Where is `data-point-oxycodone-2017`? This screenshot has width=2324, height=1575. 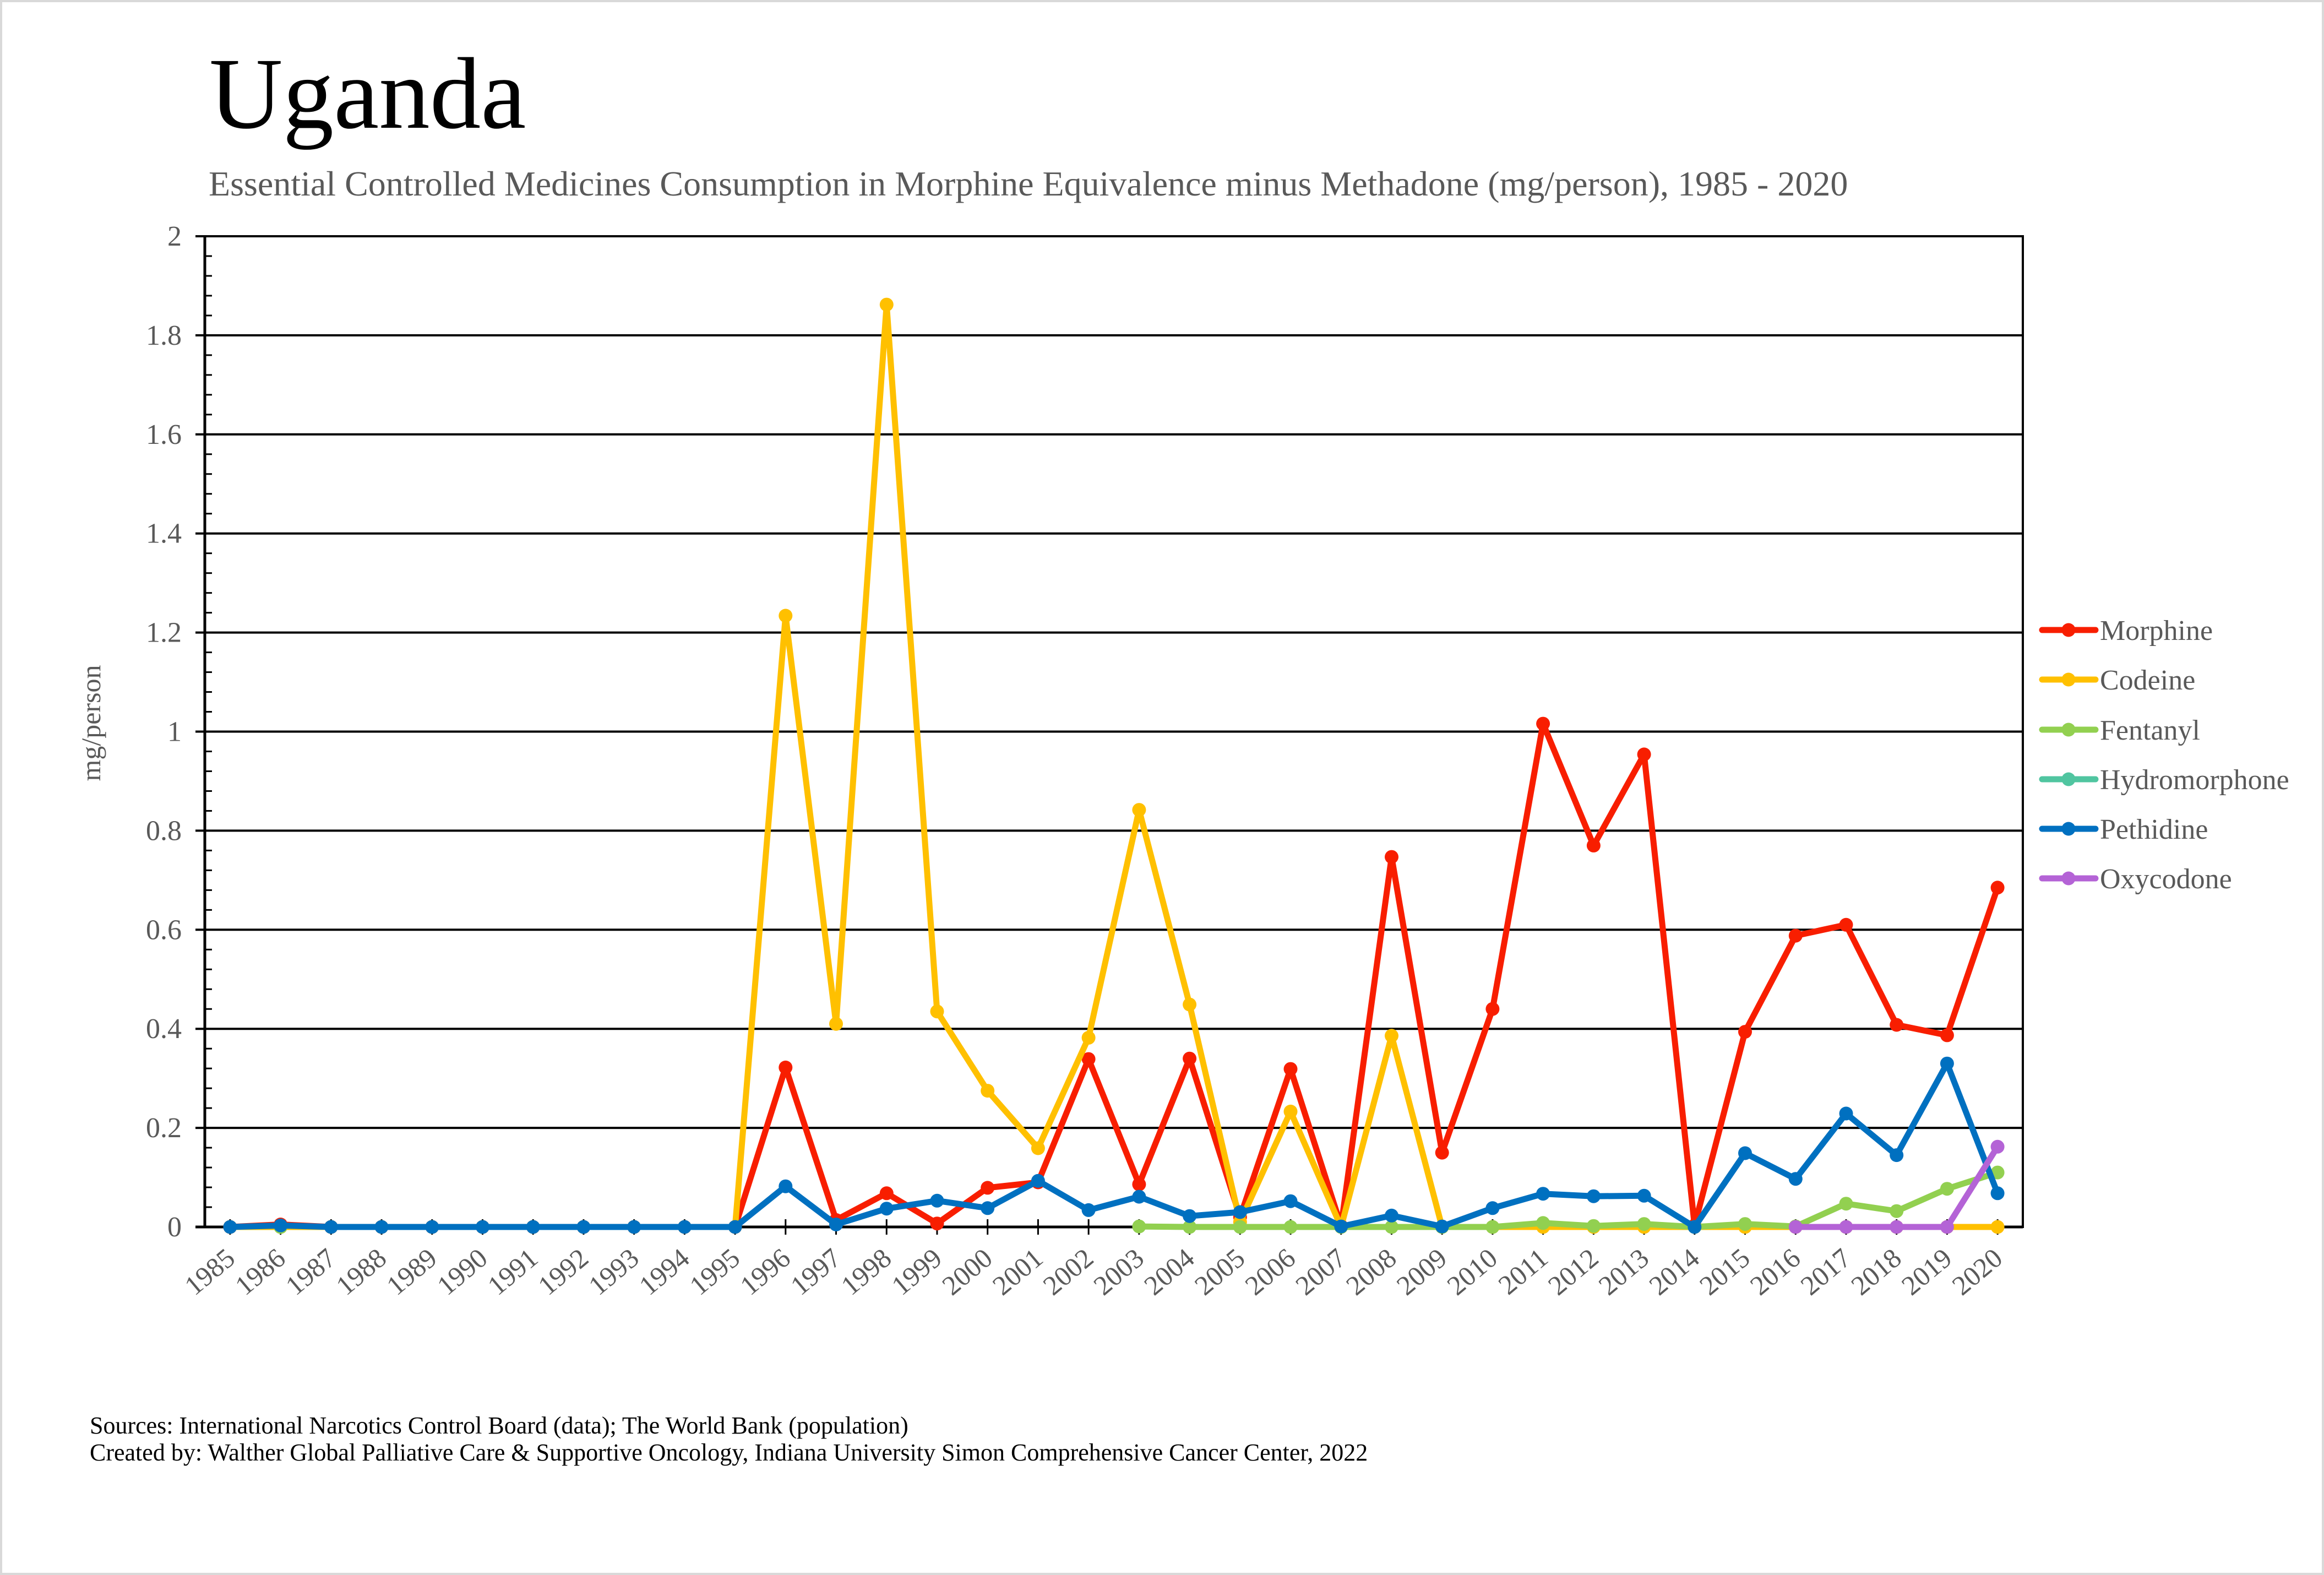
data-point-oxycodone-2017 is located at coordinates (1846, 1227).